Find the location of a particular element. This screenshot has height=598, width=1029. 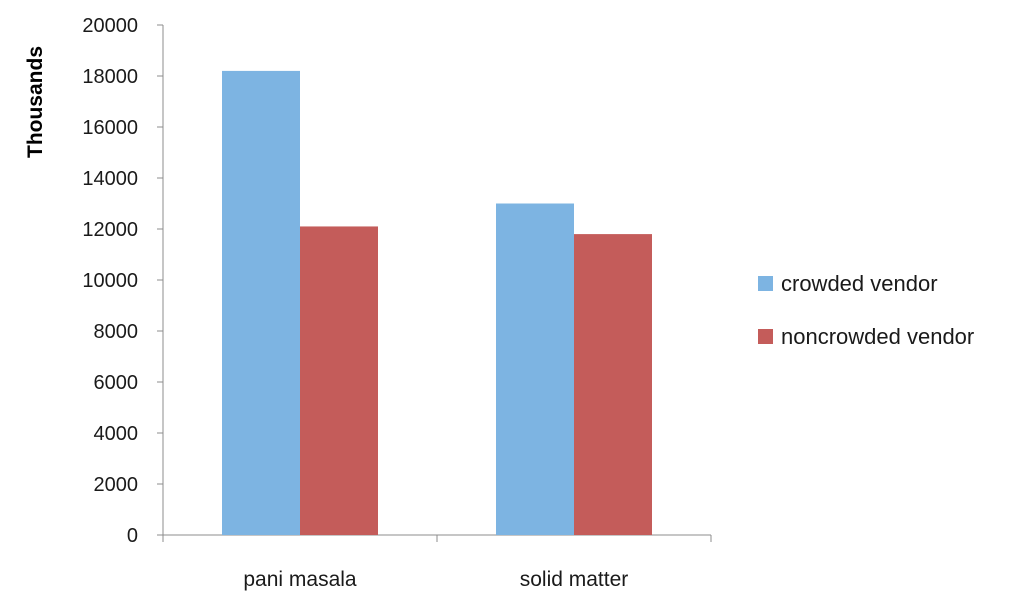

y-tick-label: 0 is located at coordinates (132, 536).